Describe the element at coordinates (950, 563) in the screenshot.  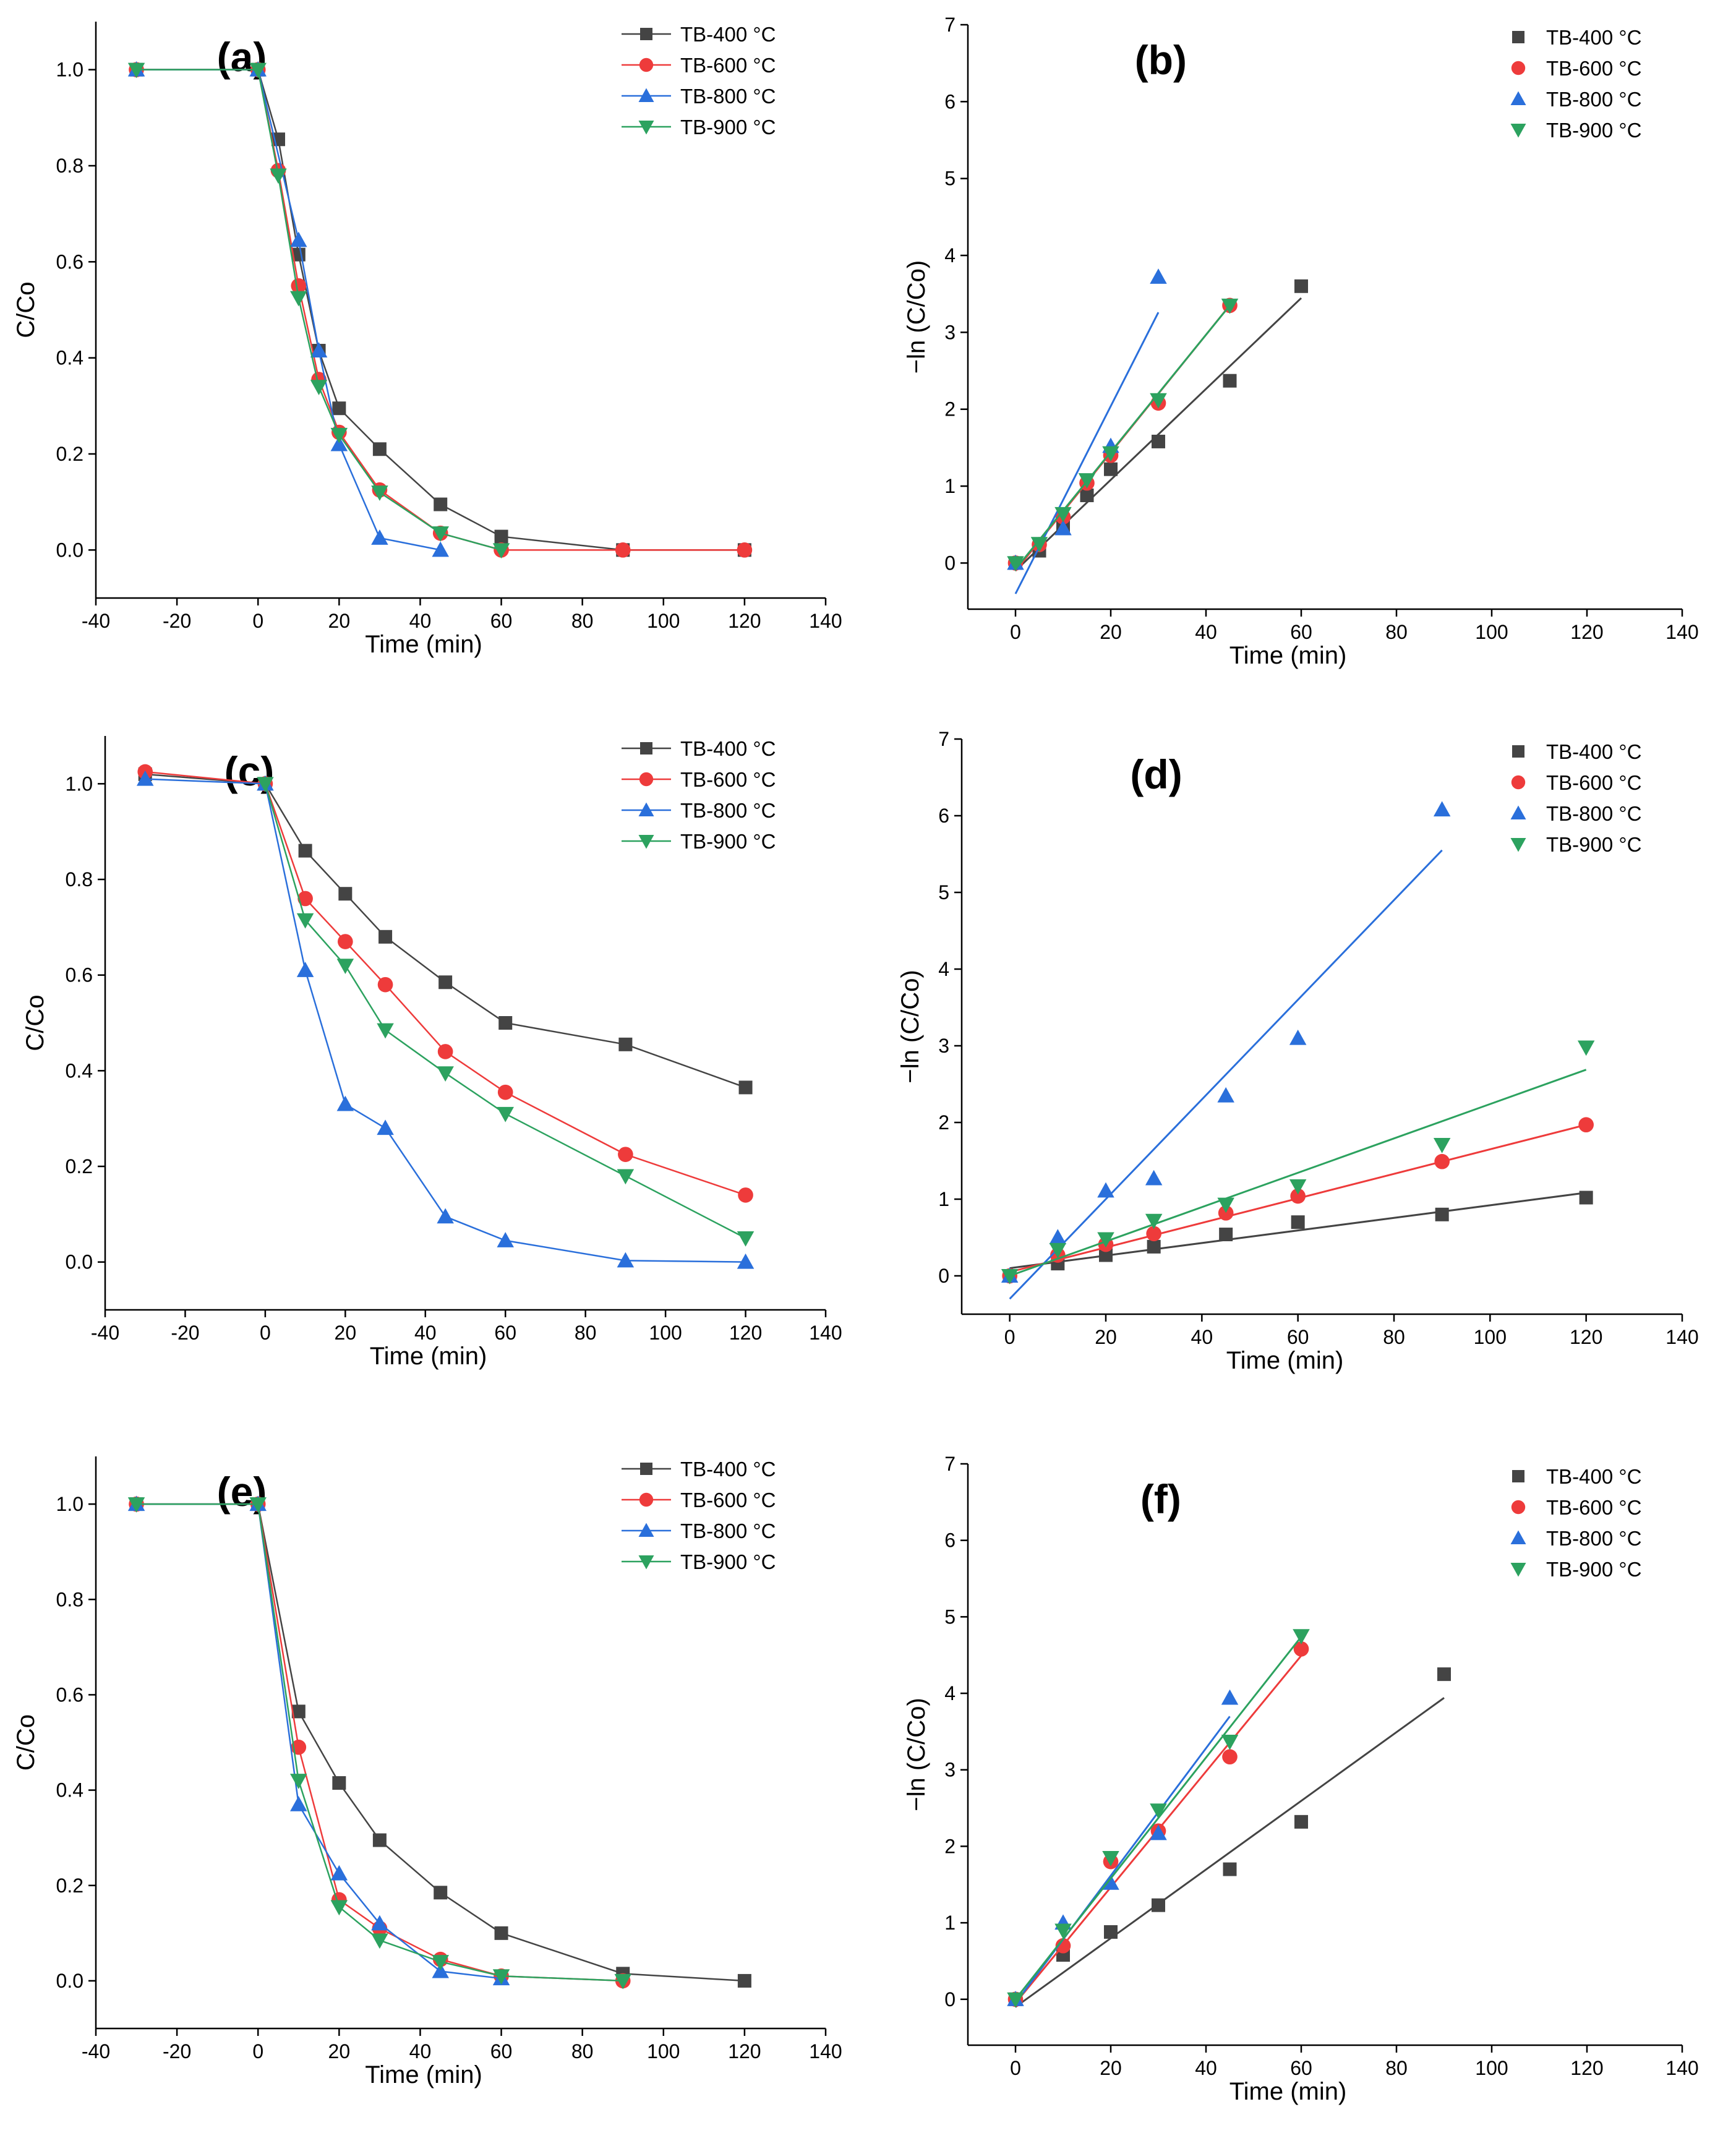
I see `y-tick-label: 0` at that location.